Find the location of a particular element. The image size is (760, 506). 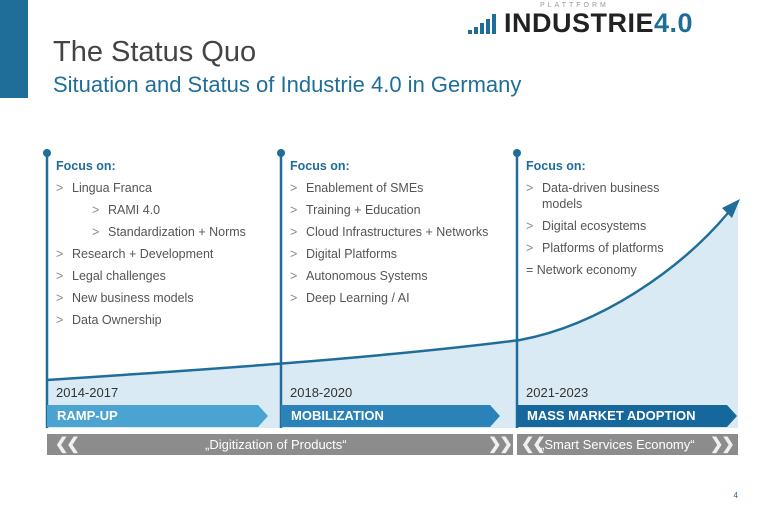

band-right-label: „Smart Services Economy“ is located at coordinates (617, 444).